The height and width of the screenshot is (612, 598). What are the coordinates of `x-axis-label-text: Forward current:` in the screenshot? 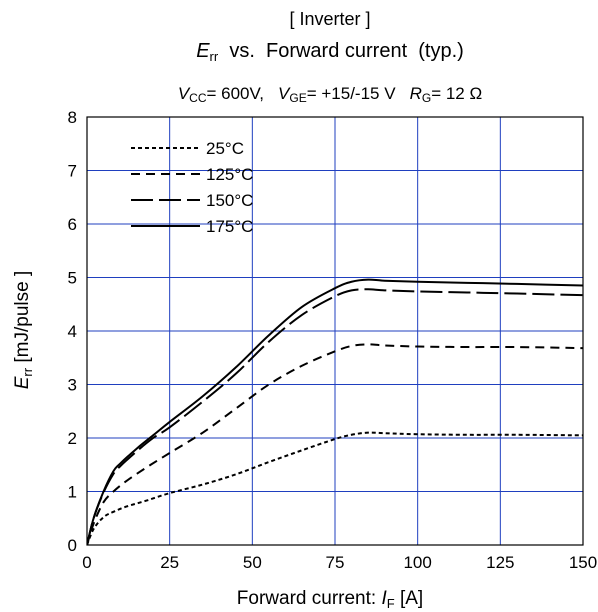 It's located at (309, 598).